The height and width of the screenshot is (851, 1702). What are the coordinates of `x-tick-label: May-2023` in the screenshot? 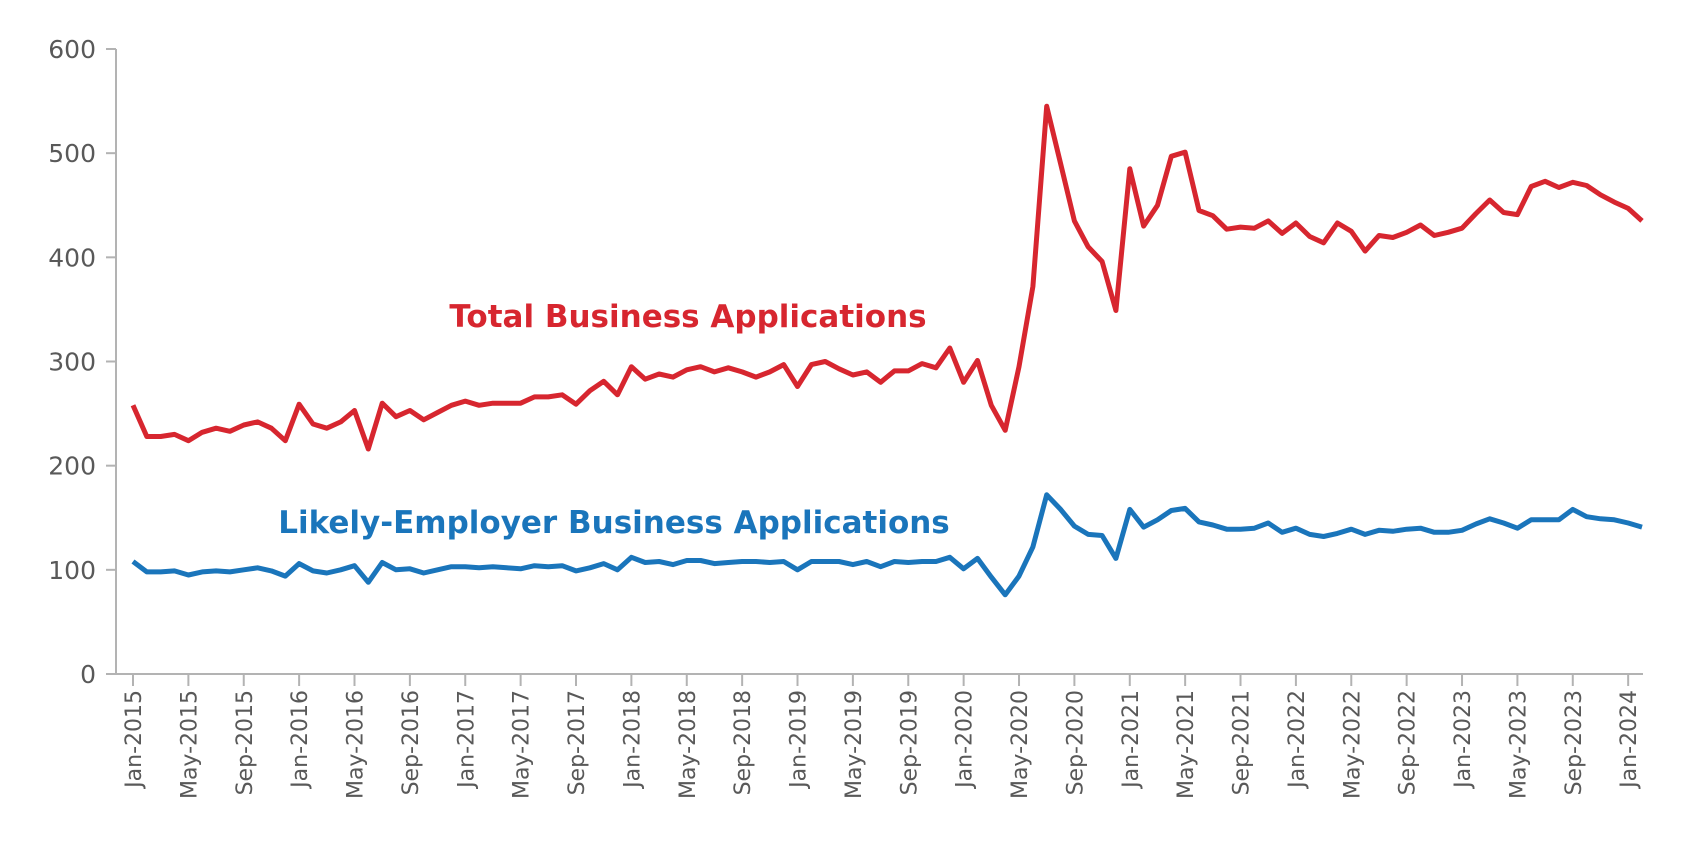 It's located at (1518, 744).